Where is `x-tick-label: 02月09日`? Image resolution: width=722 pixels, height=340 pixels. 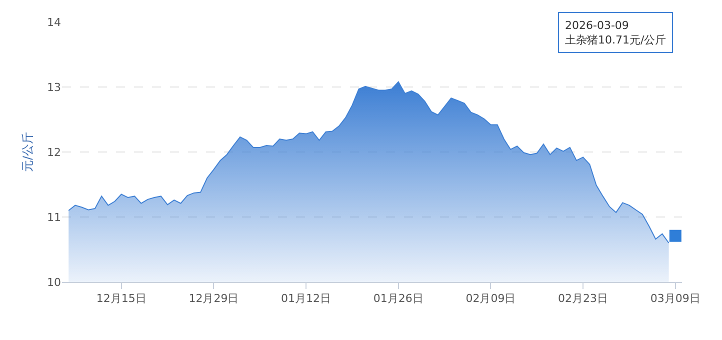
x-tick-label: 02月09日 is located at coordinates (491, 299).